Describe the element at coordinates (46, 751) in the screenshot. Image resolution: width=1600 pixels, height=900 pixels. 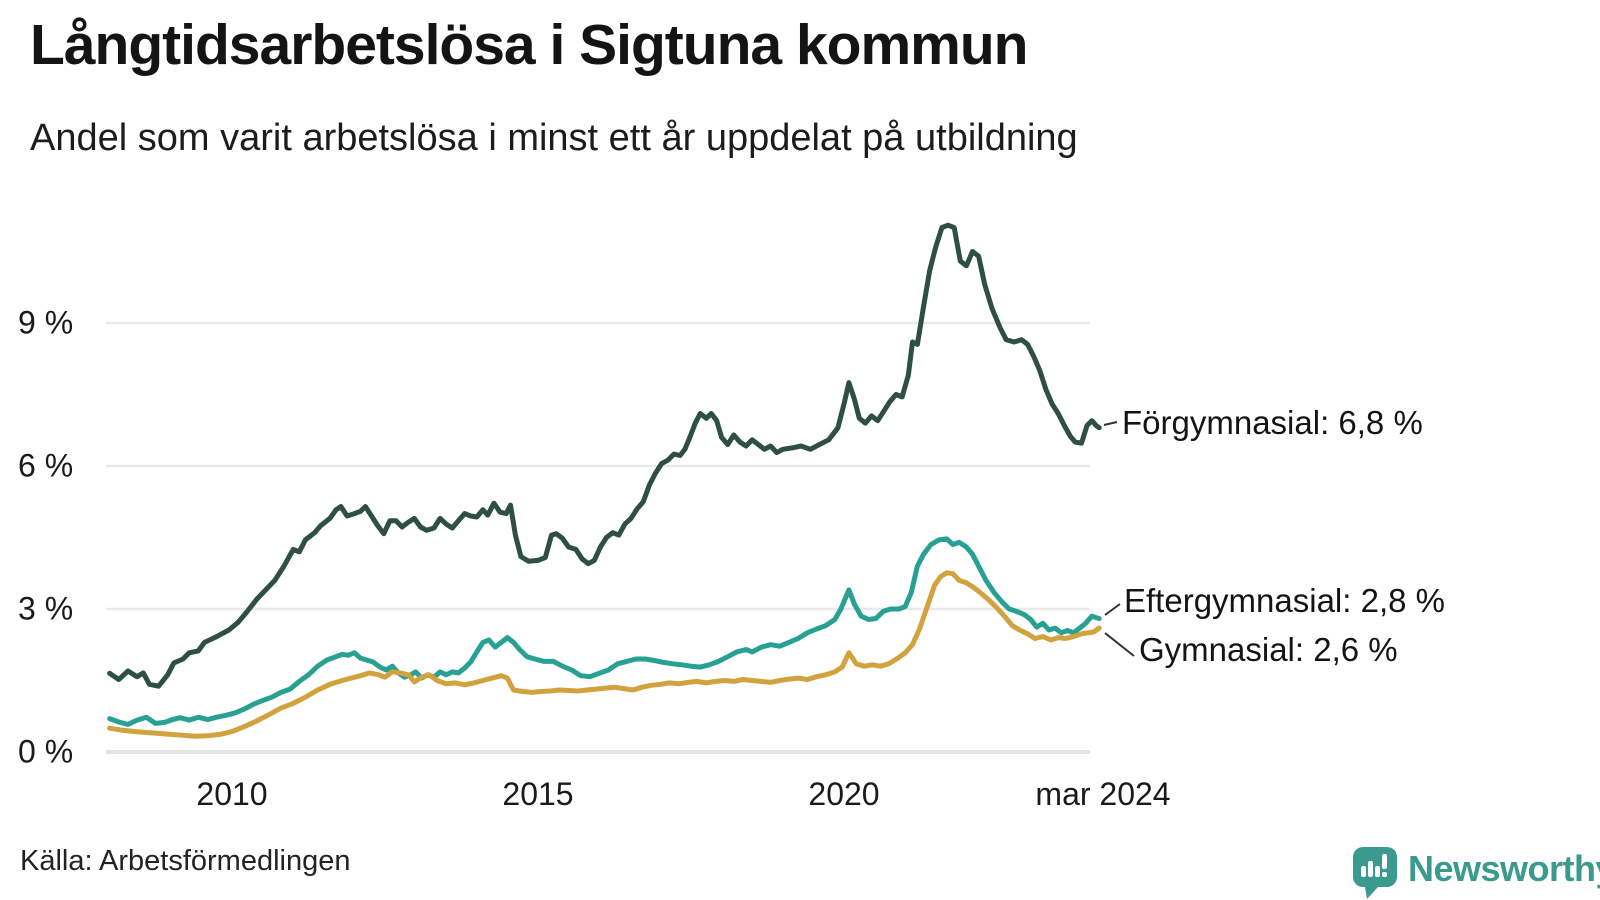
I see `y-tick-label-0pct: 0 %` at that location.